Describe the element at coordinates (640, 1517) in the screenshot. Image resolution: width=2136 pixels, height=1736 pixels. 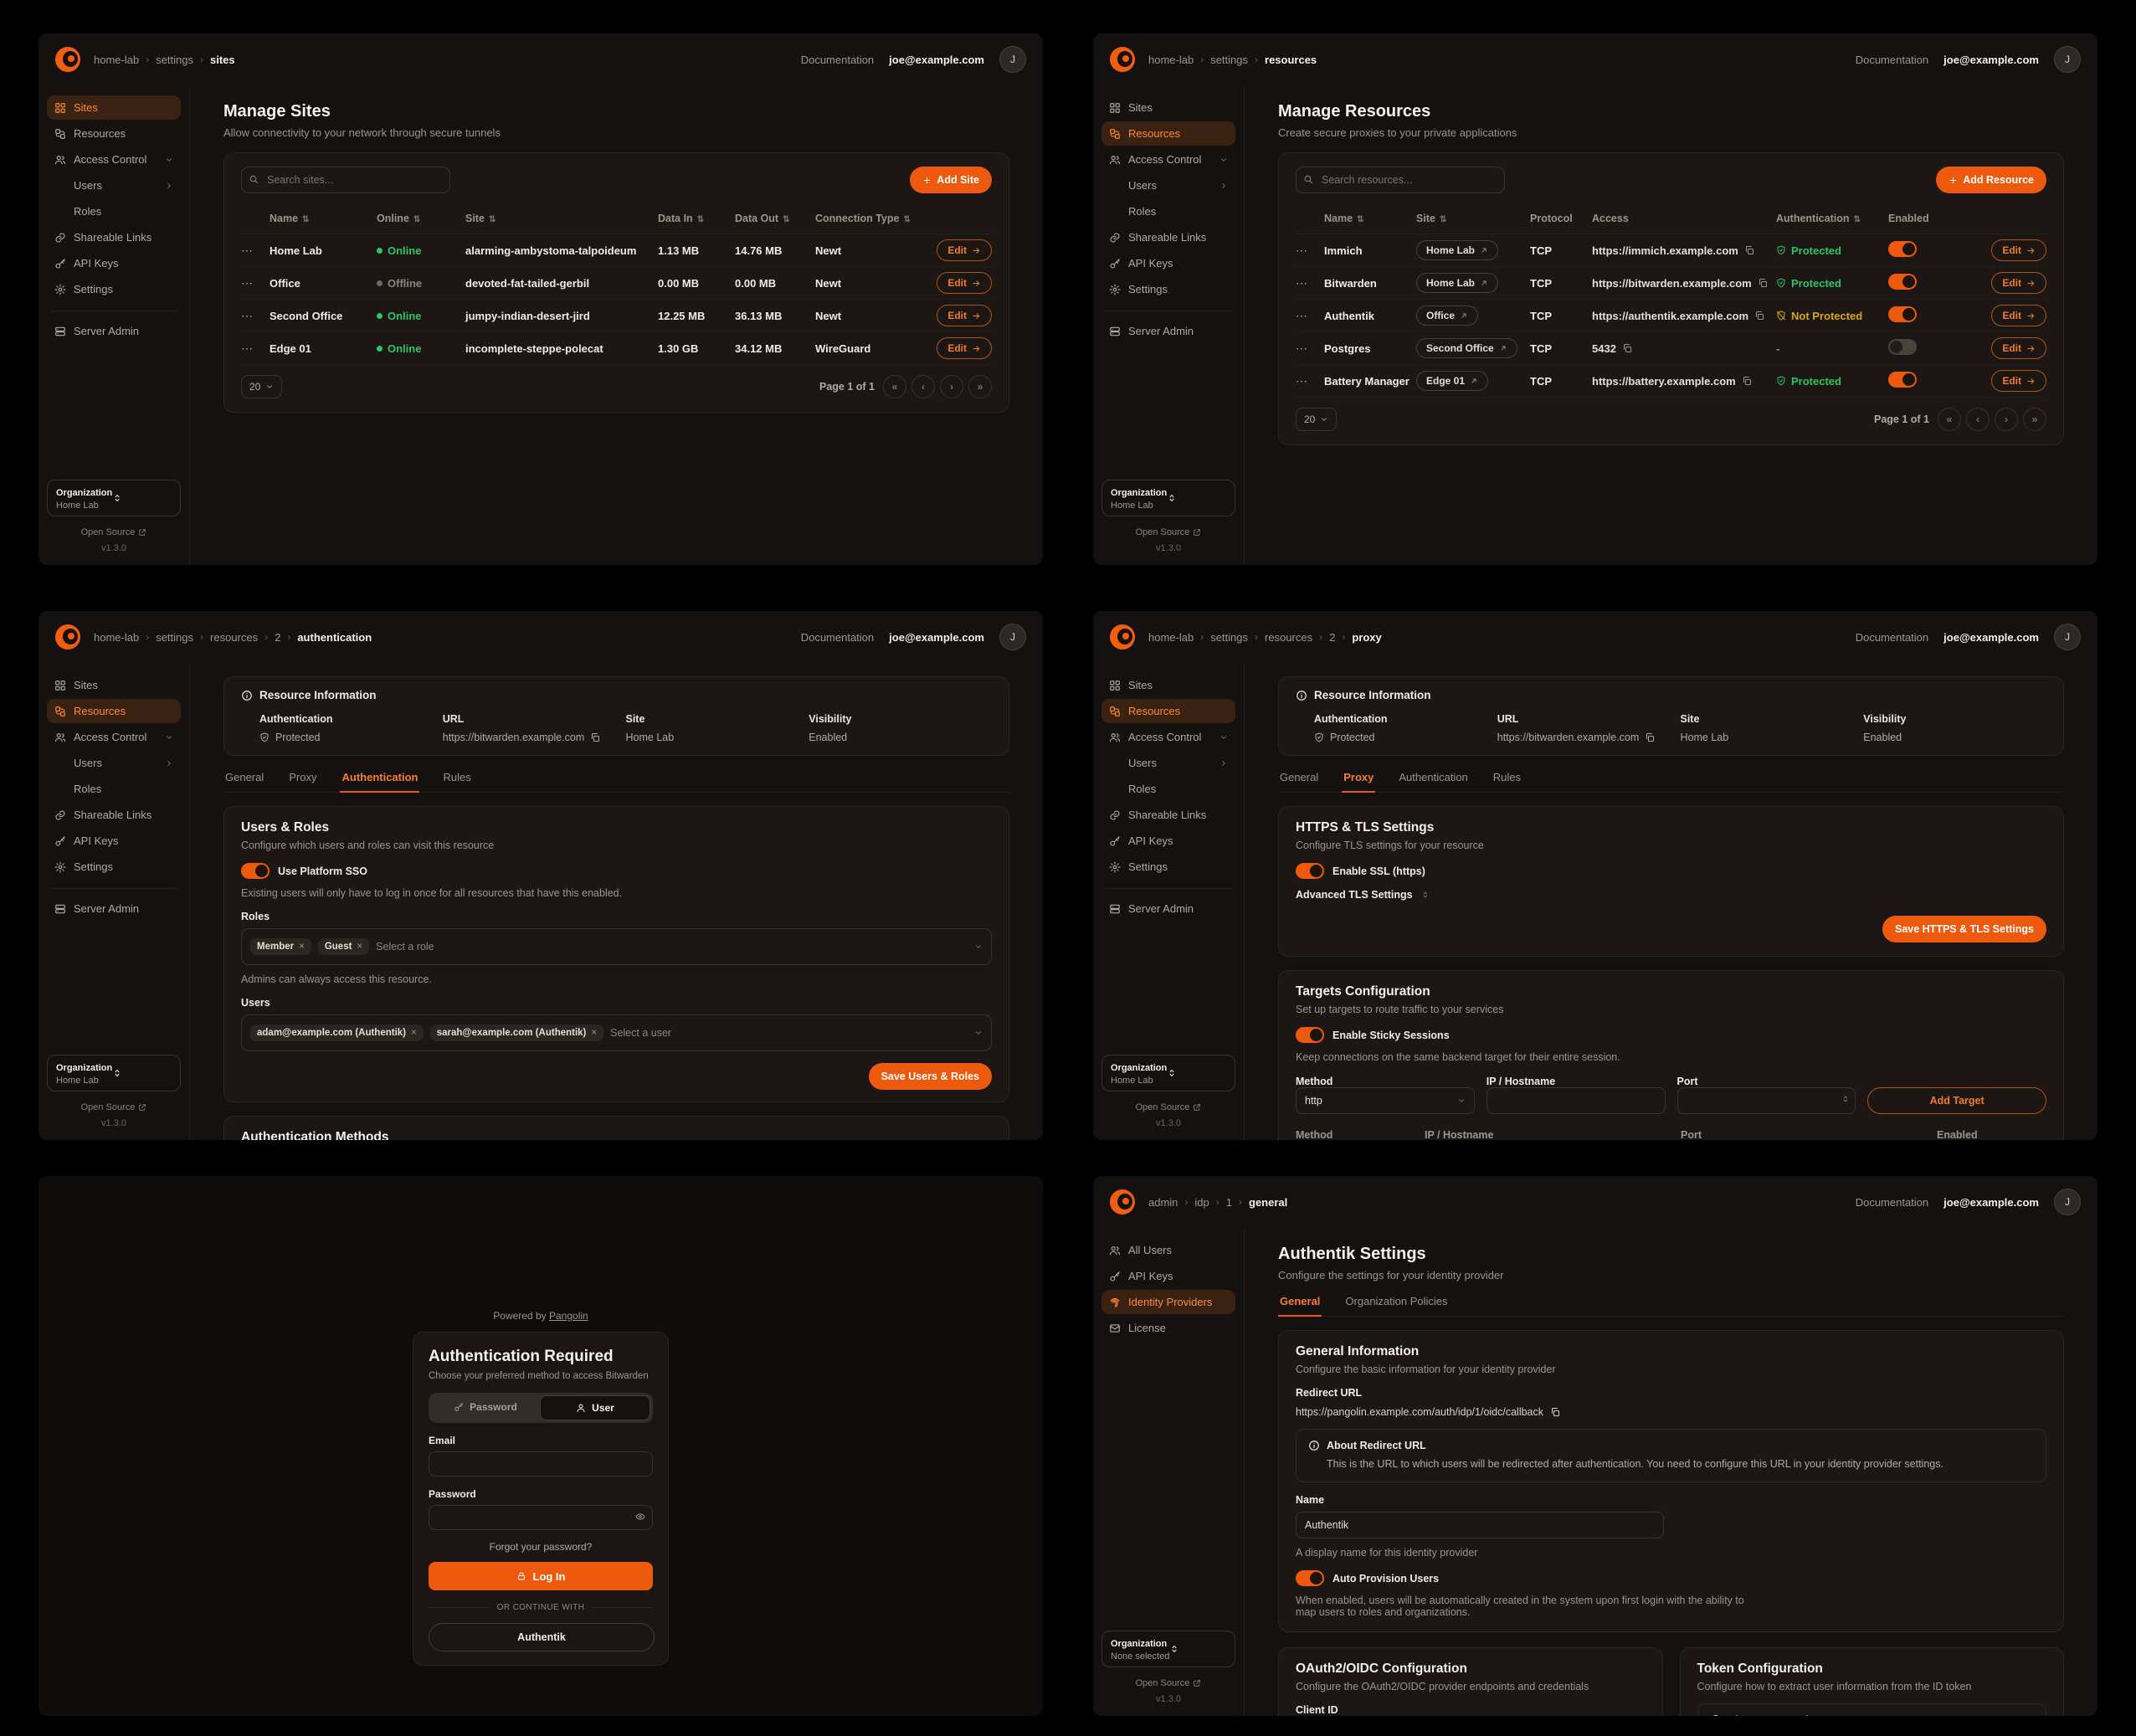
I see `eye-icon` at that location.